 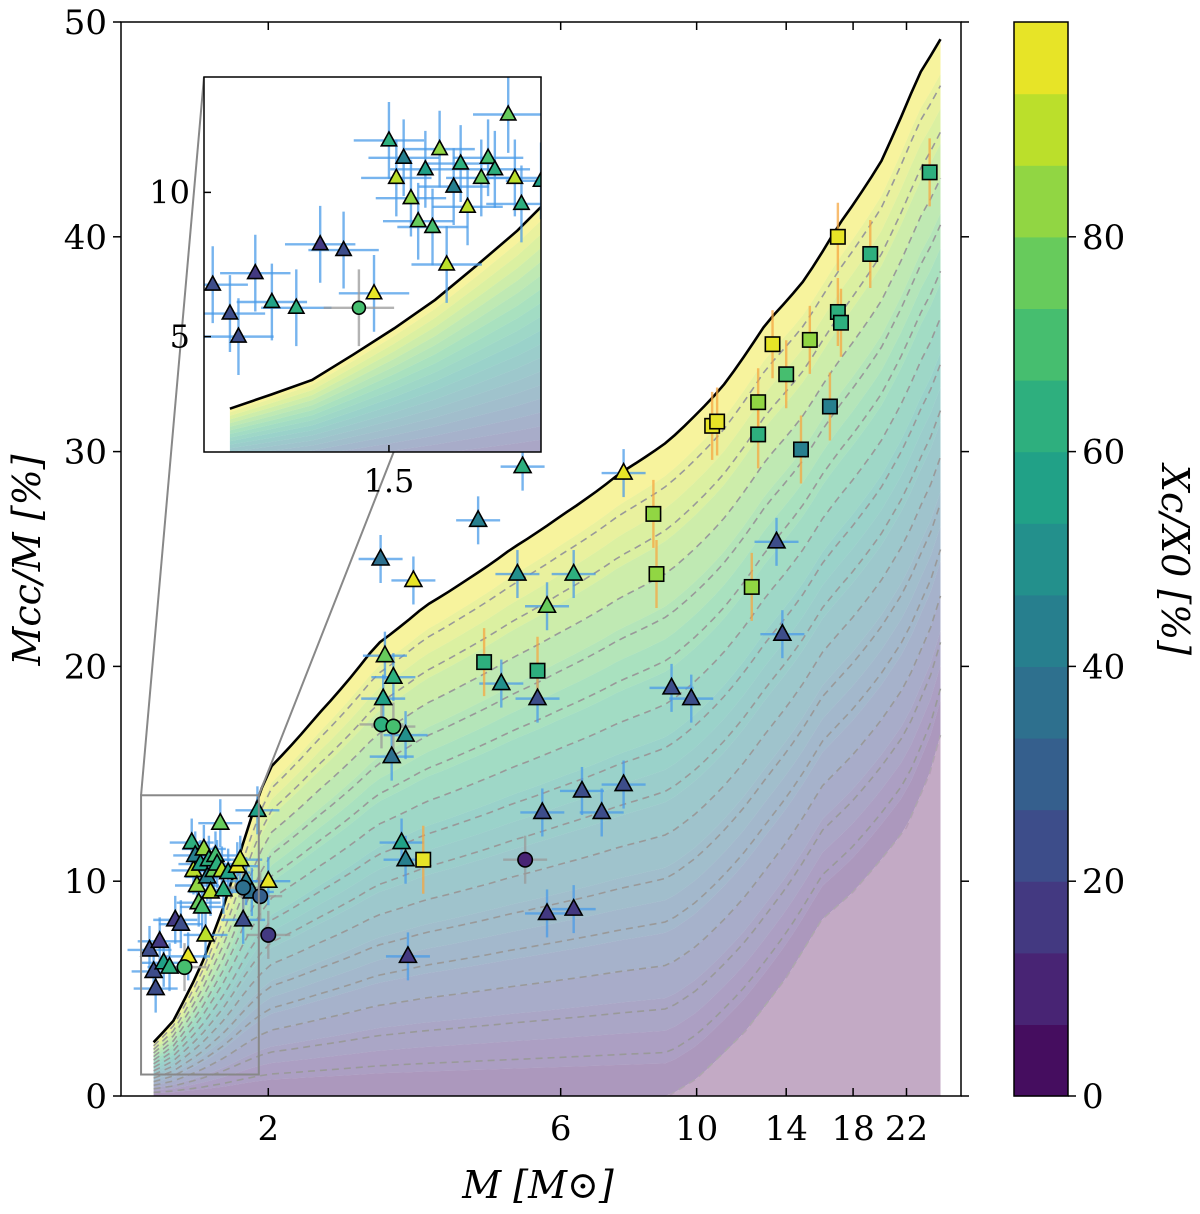 I want to click on colorbar-tick-label: 60, so click(x=1103, y=453).